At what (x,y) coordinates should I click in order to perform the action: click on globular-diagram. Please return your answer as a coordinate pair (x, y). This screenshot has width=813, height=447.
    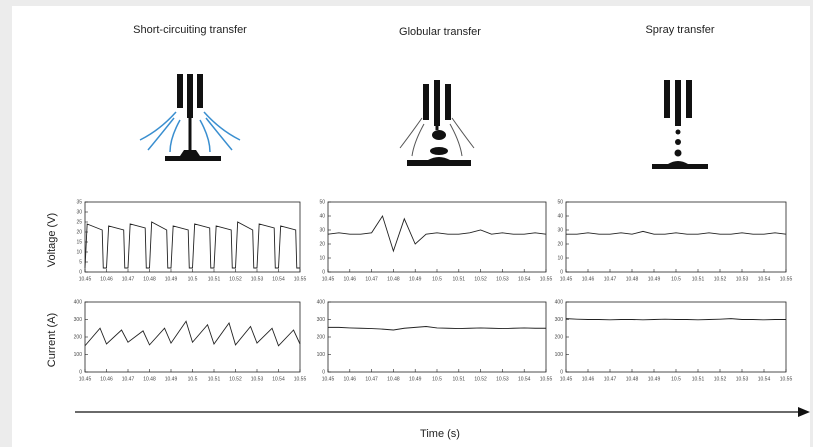
    Looking at the image, I should click on (437, 123).